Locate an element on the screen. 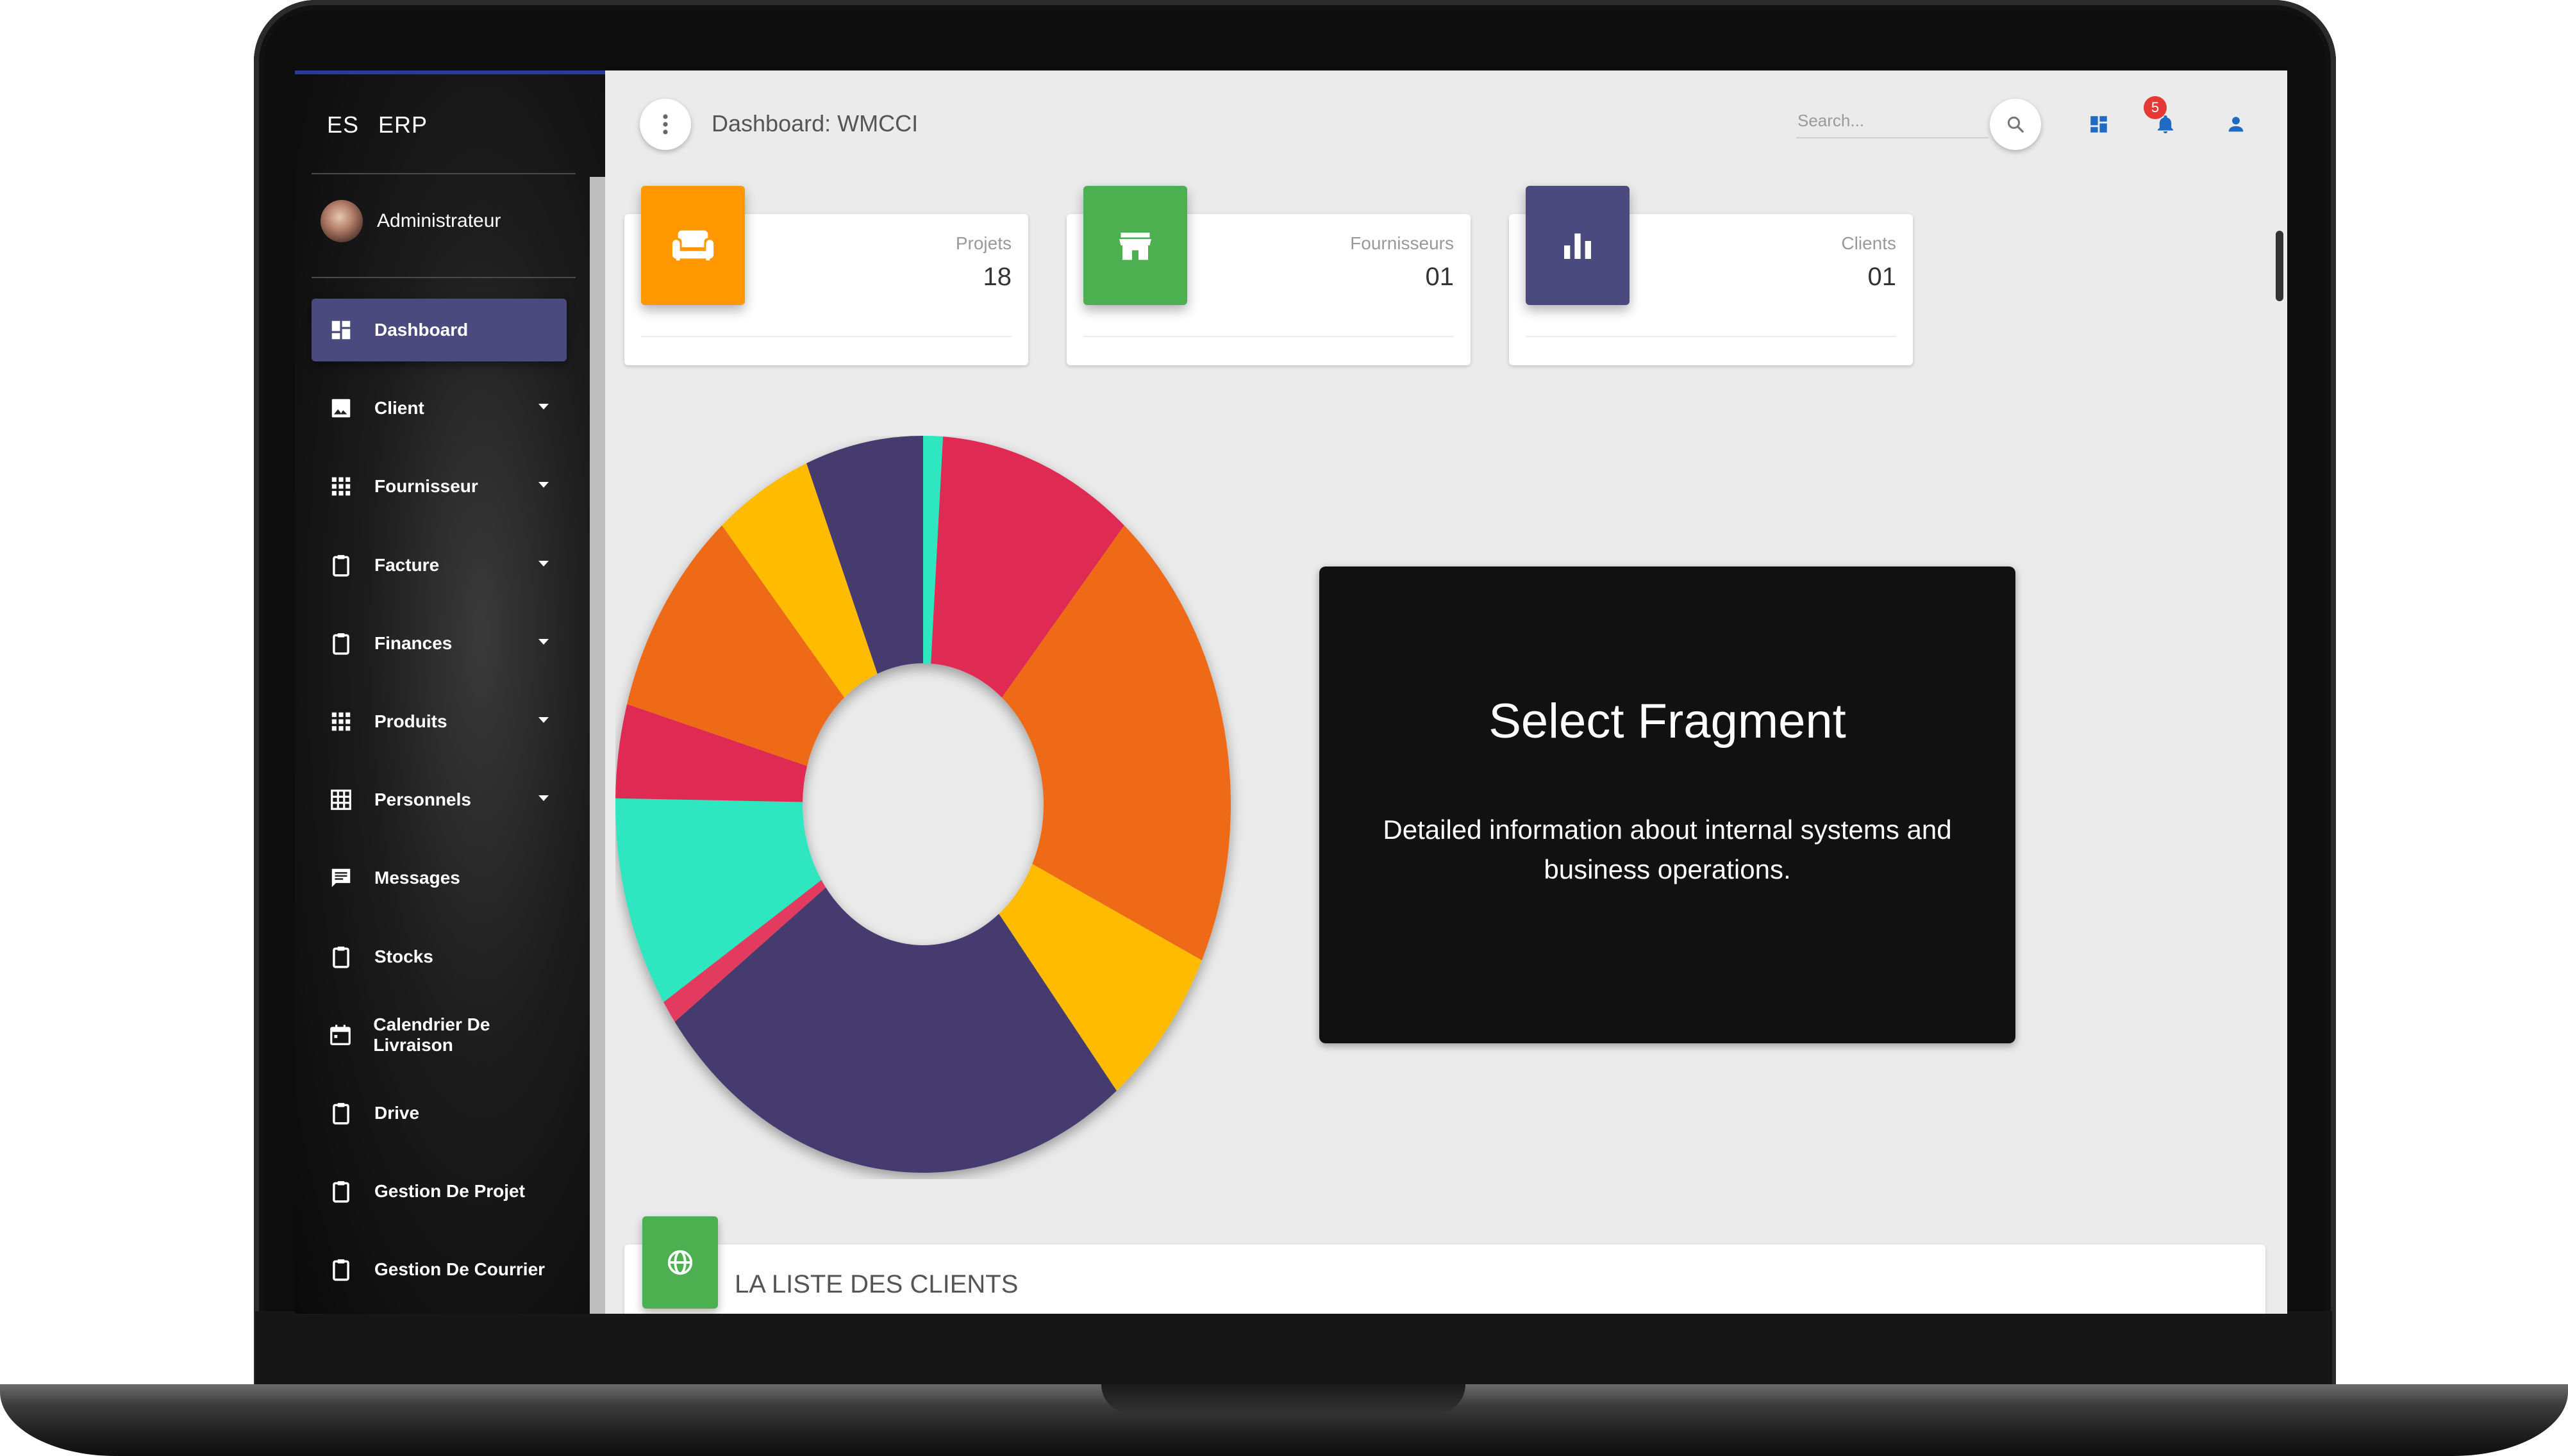 This screenshot has height=1456, width=2568. sidebar-item-label: Gestion De Projet is located at coordinates (449, 1191).